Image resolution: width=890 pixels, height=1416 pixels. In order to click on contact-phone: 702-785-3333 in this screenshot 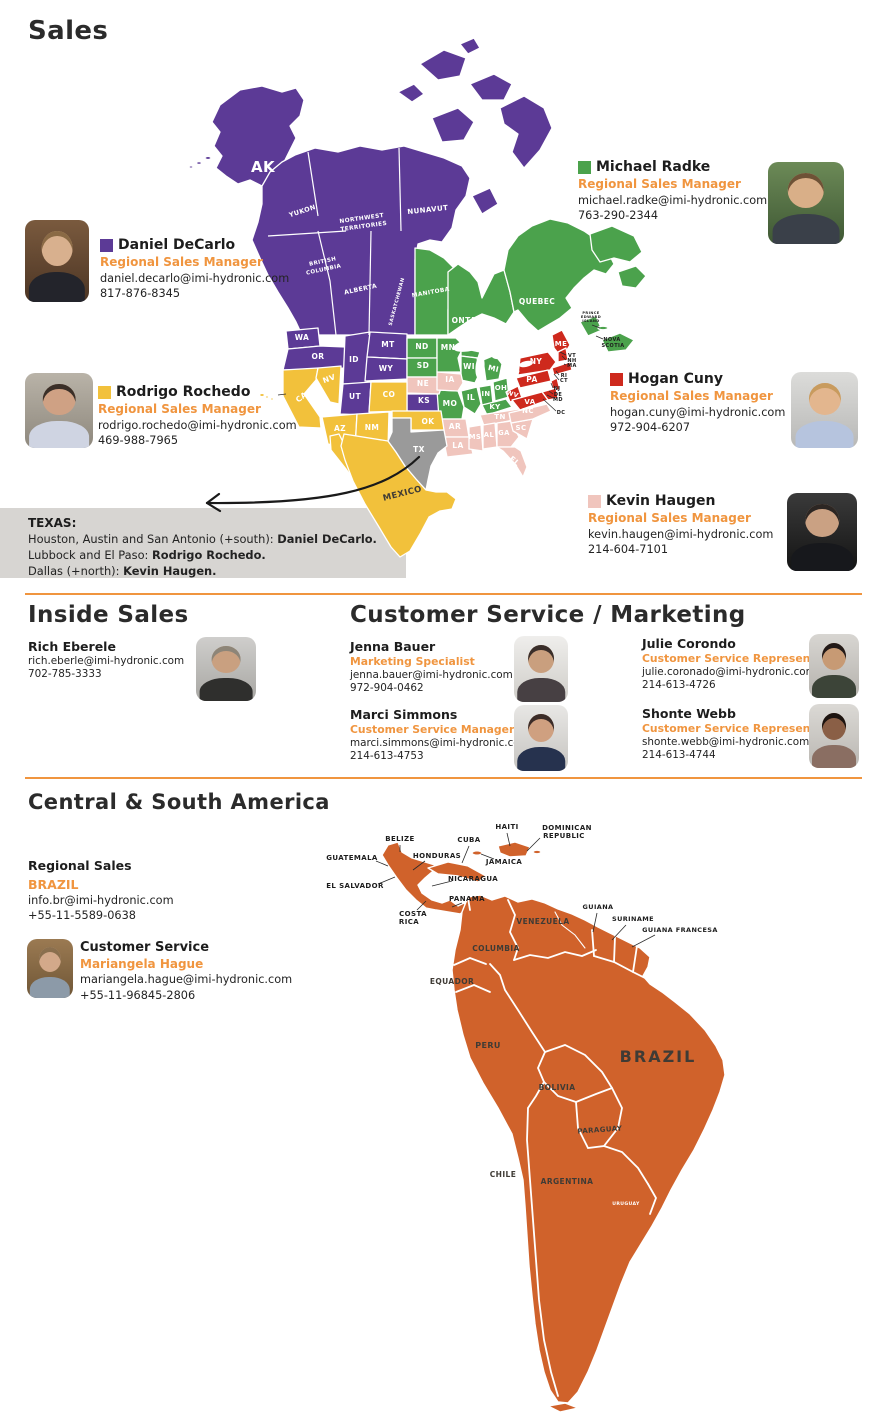, I will do `click(65, 674)`.